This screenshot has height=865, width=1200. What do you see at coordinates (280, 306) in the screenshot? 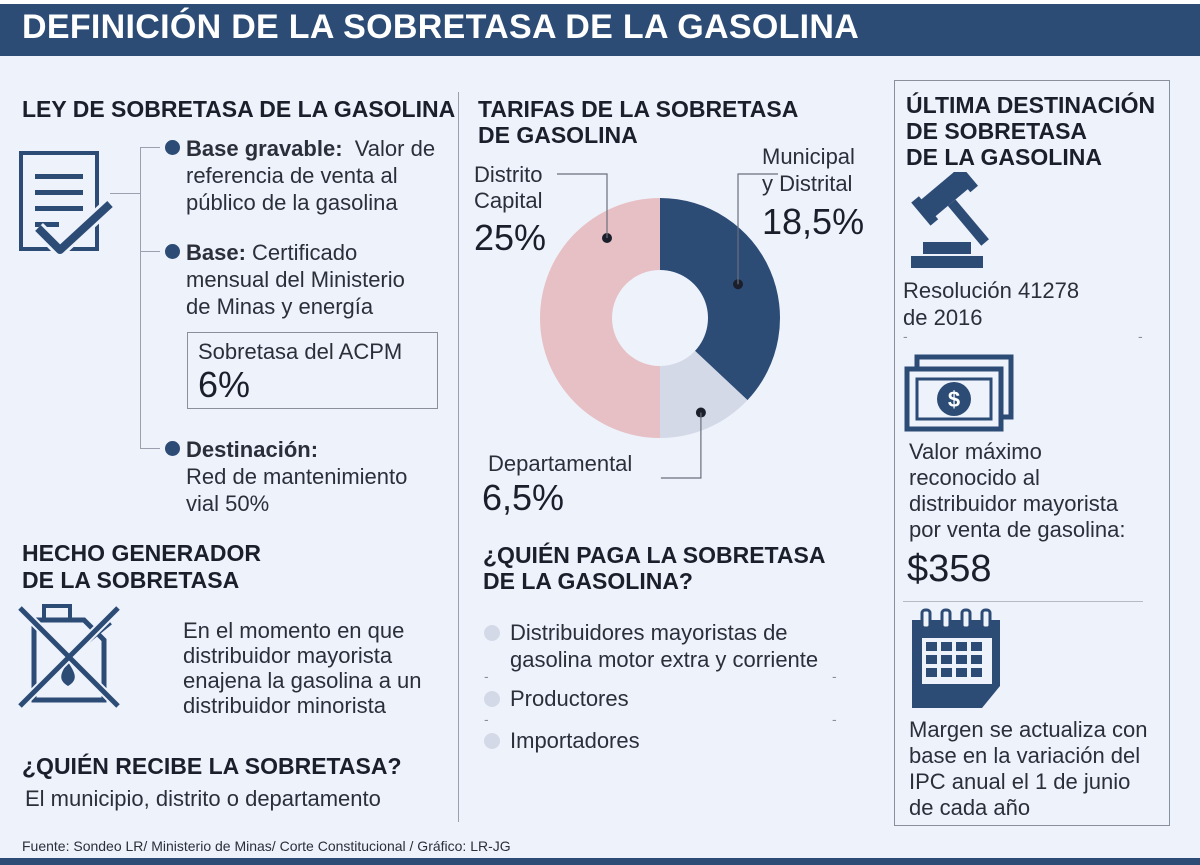
I see `base-text: de Minas y energía` at bounding box center [280, 306].